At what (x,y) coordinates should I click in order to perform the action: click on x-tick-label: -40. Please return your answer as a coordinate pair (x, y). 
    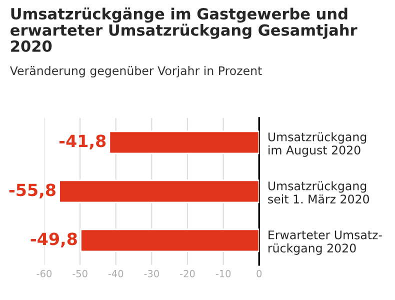
    Looking at the image, I should click on (116, 274).